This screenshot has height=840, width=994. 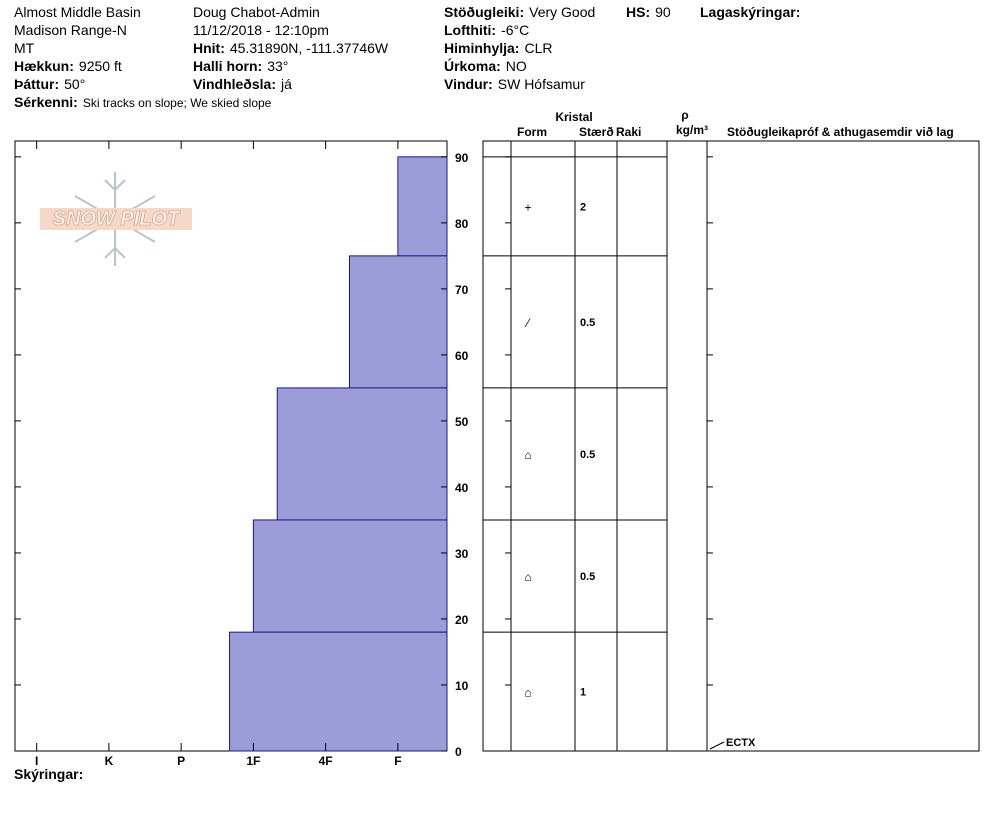 What do you see at coordinates (100, 66) in the screenshot?
I see `header-field-value: 9250 ft` at bounding box center [100, 66].